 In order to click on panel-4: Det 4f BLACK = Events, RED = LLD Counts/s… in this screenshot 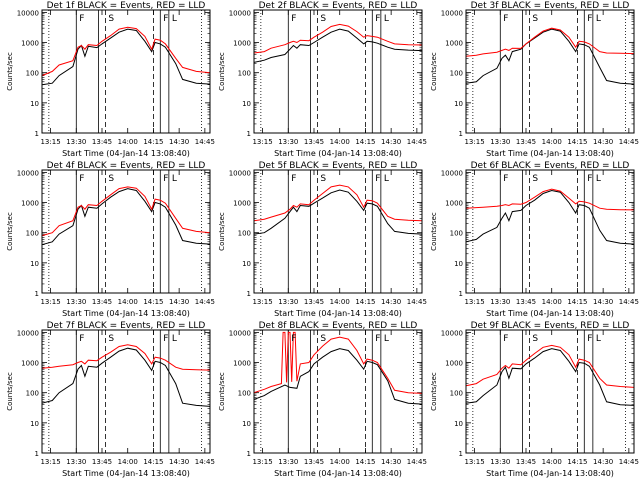, I will do `click(110, 239)`.